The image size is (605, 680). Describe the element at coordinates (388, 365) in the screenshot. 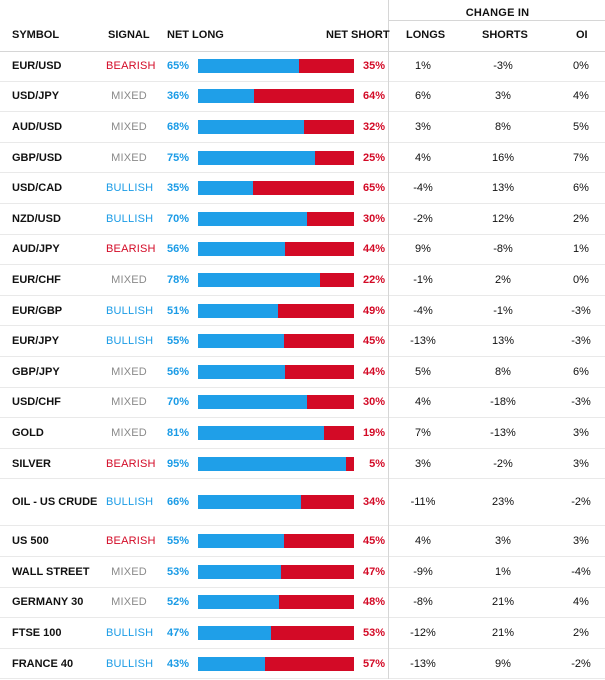

I see `change-in-separator` at that location.